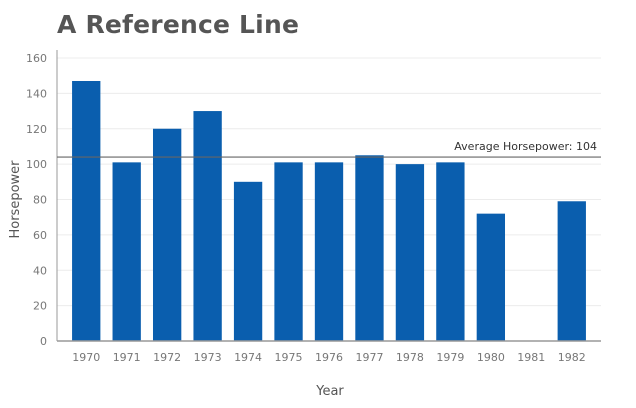 The height and width of the screenshot is (408, 636). I want to click on x-tick-label: 1975, so click(289, 357).